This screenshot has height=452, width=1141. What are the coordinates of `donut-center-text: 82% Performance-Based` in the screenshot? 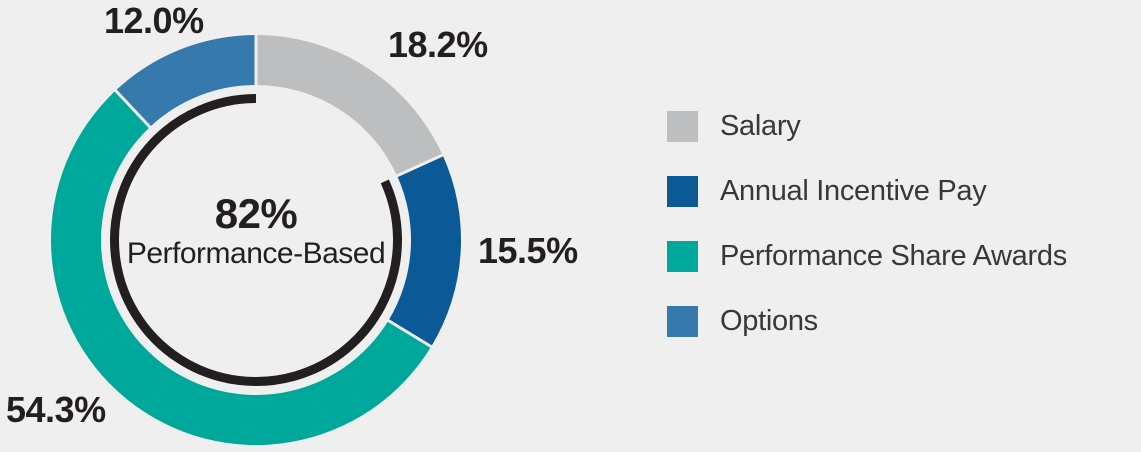 It's located at (256, 231).